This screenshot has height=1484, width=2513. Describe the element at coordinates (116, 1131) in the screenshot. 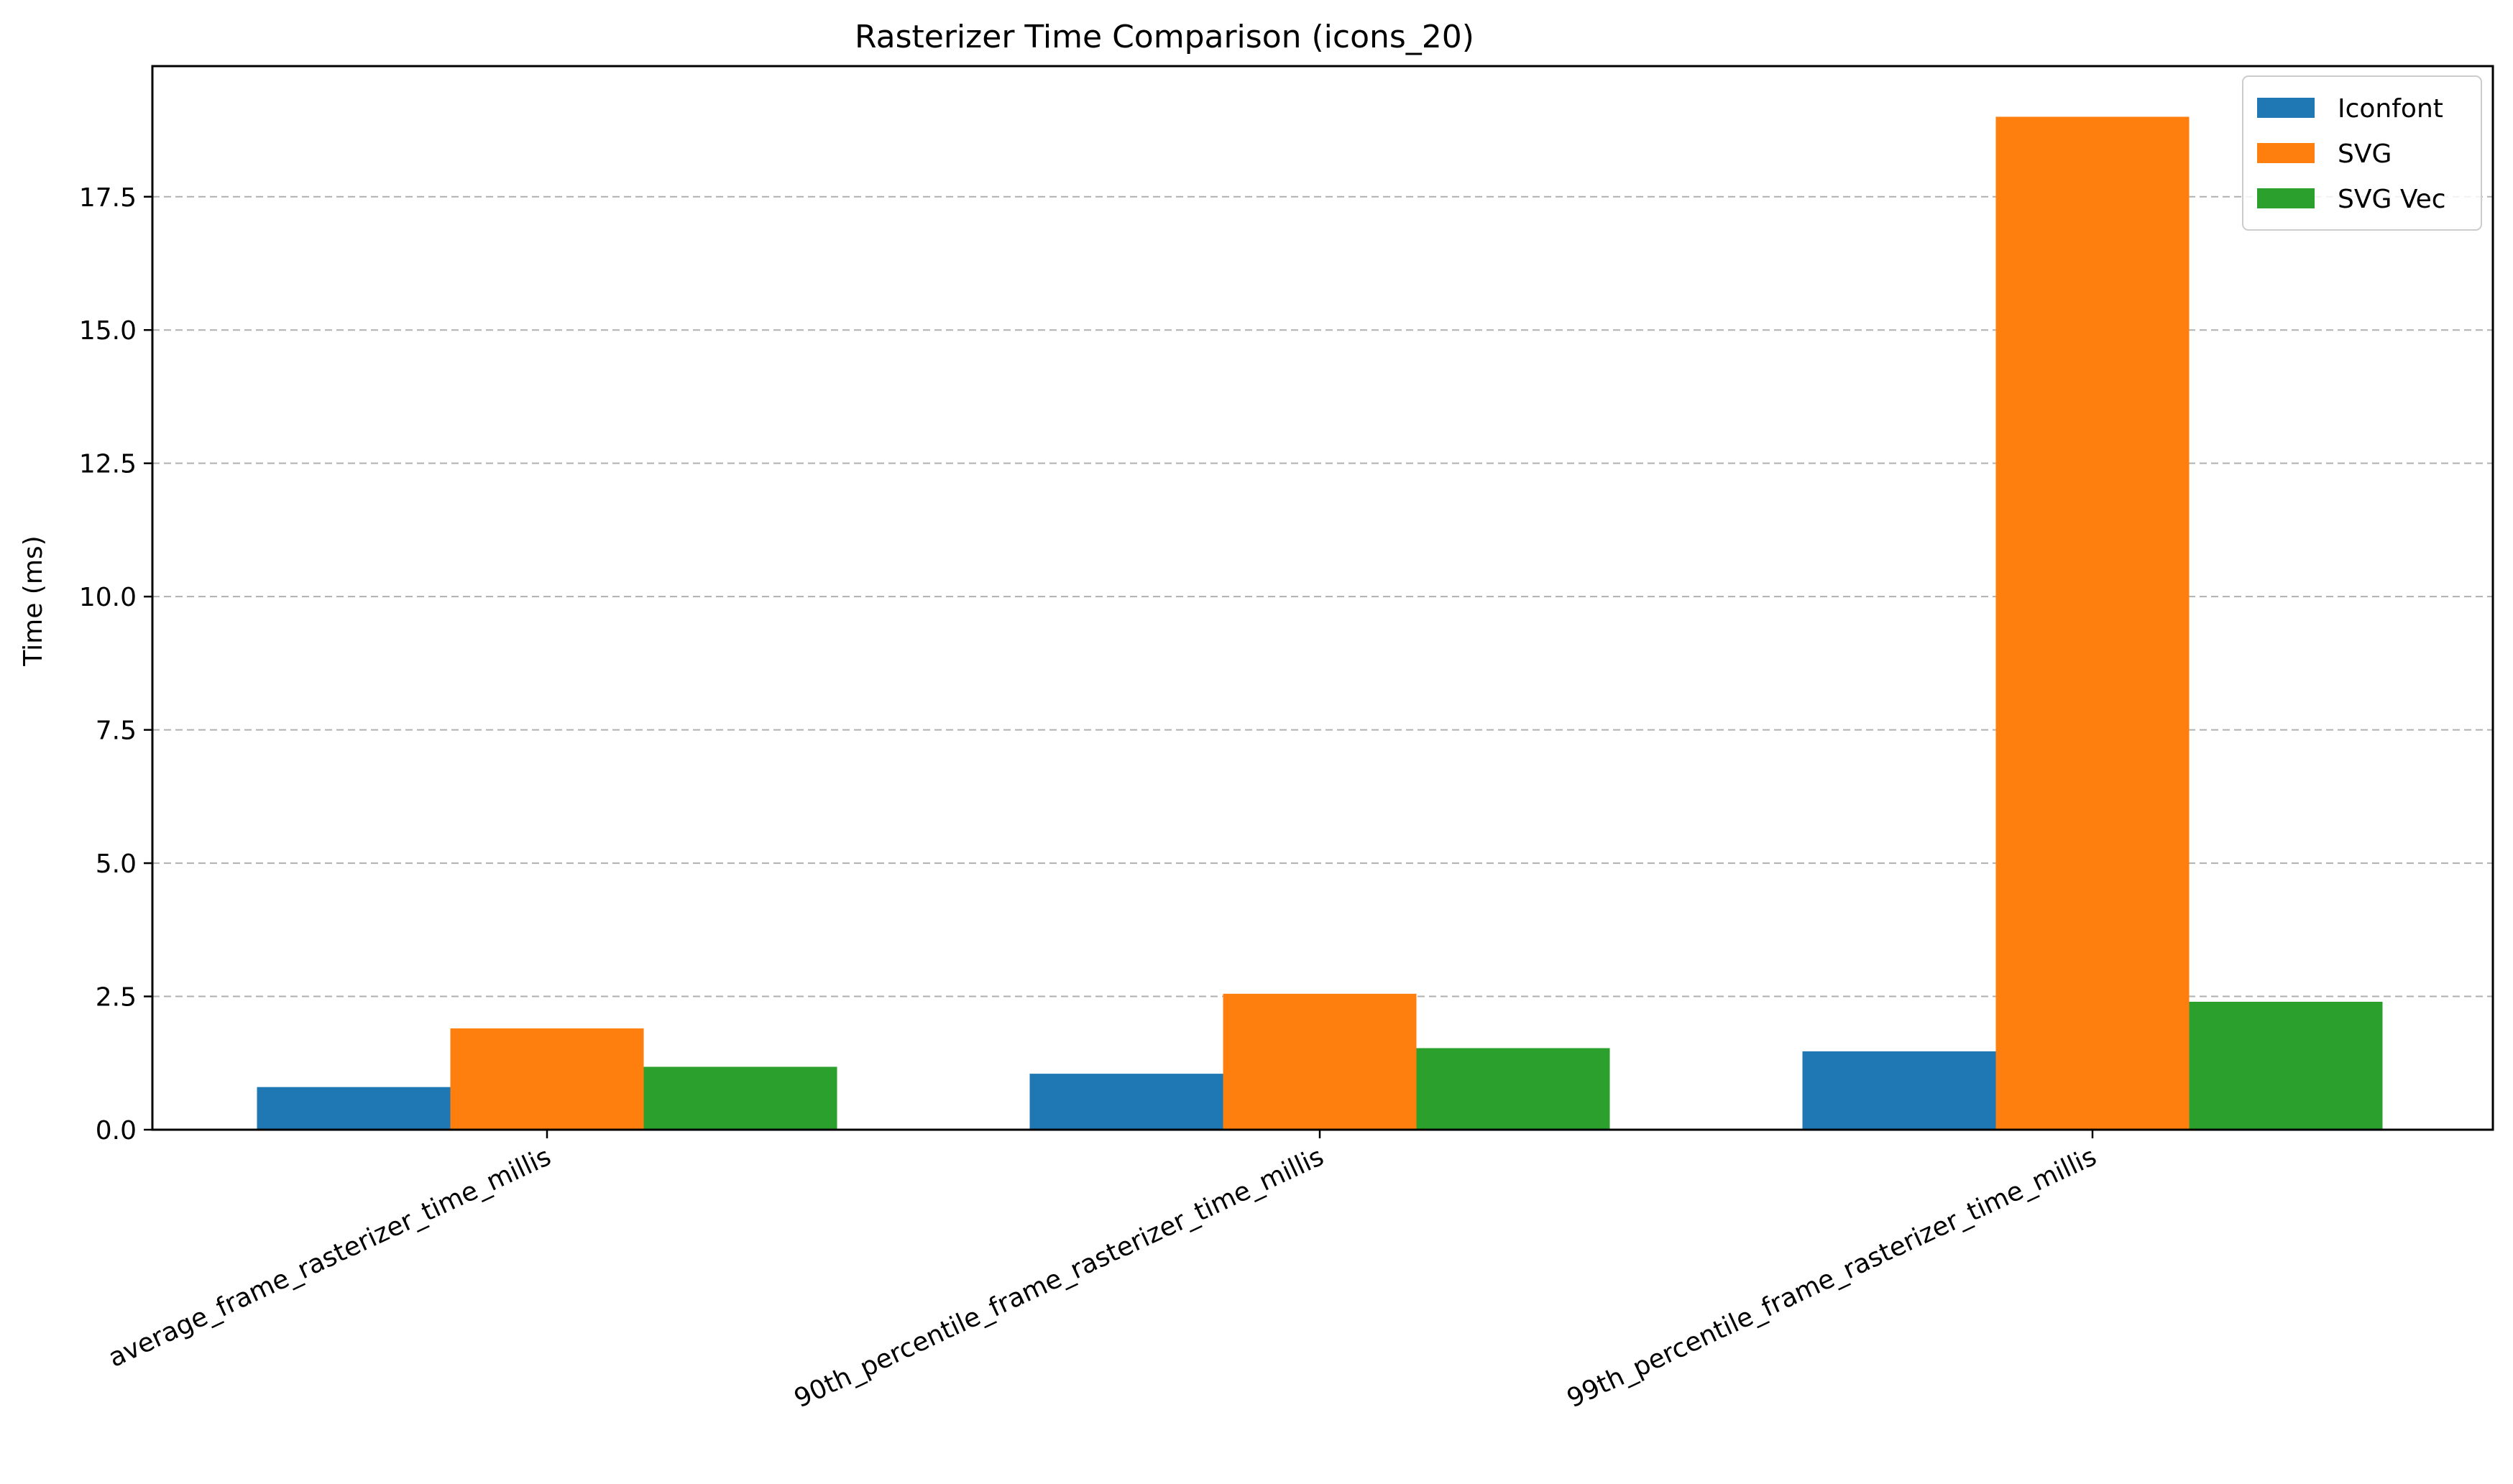

I see `y-tick-label: 0.0` at that location.